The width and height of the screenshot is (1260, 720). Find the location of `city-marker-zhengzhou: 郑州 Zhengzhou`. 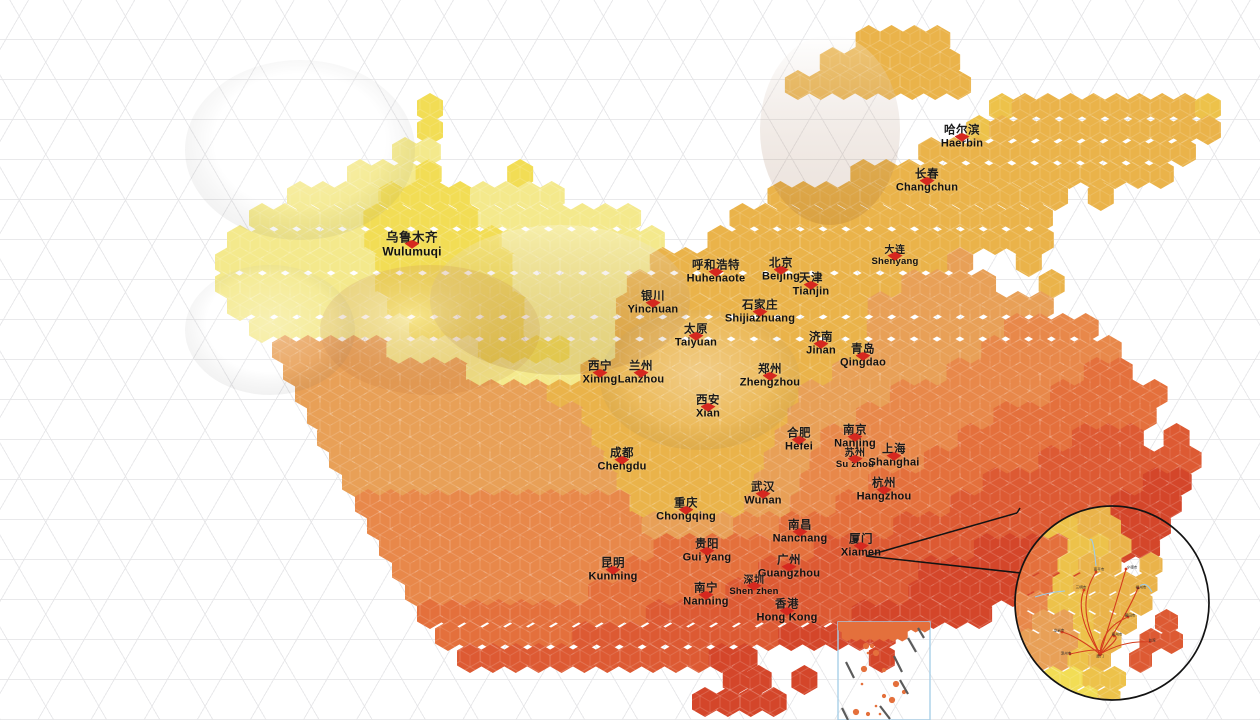

city-marker-zhengzhou: 郑州 Zhengzhou is located at coordinates (770, 376).